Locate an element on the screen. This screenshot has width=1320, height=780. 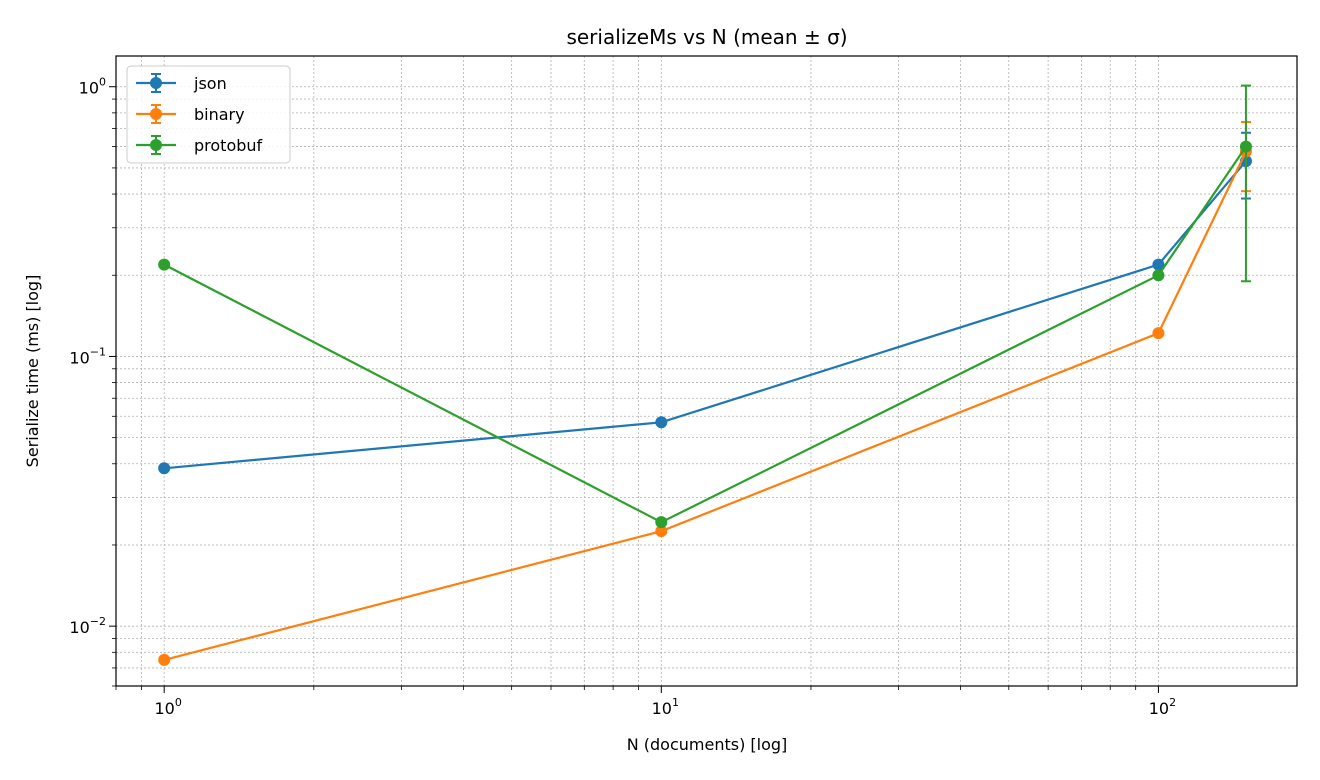
y-tick-label: 10⁻² is located at coordinates (87, 626).